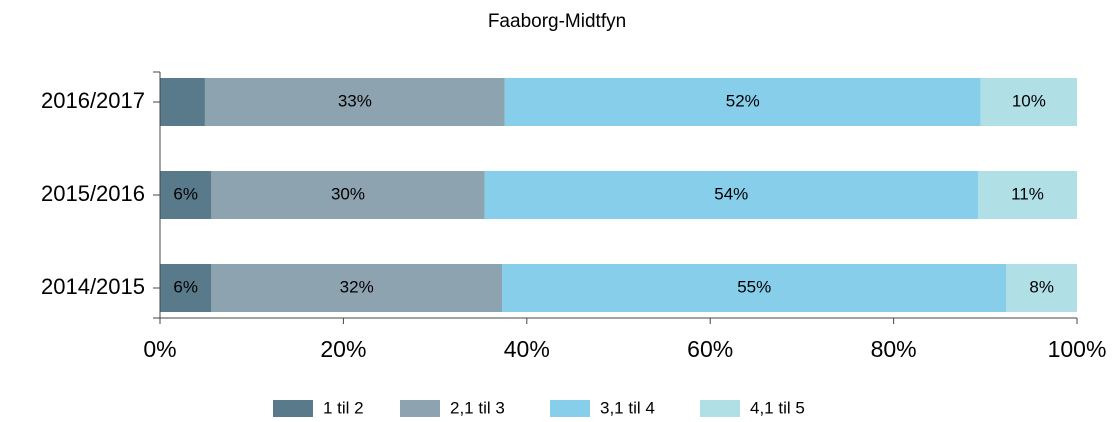 The height and width of the screenshot is (422, 1115). I want to click on data-label: 11%, so click(1027, 193).